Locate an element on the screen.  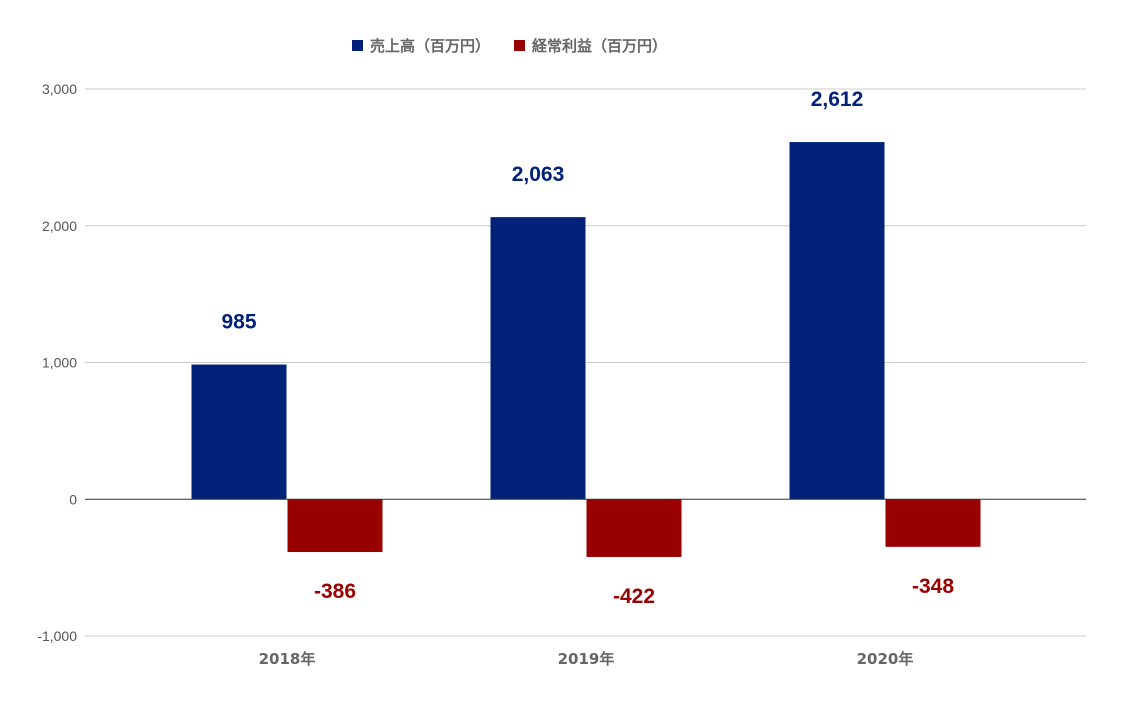
y-tick-label: 1,000 is located at coordinates (59, 363).